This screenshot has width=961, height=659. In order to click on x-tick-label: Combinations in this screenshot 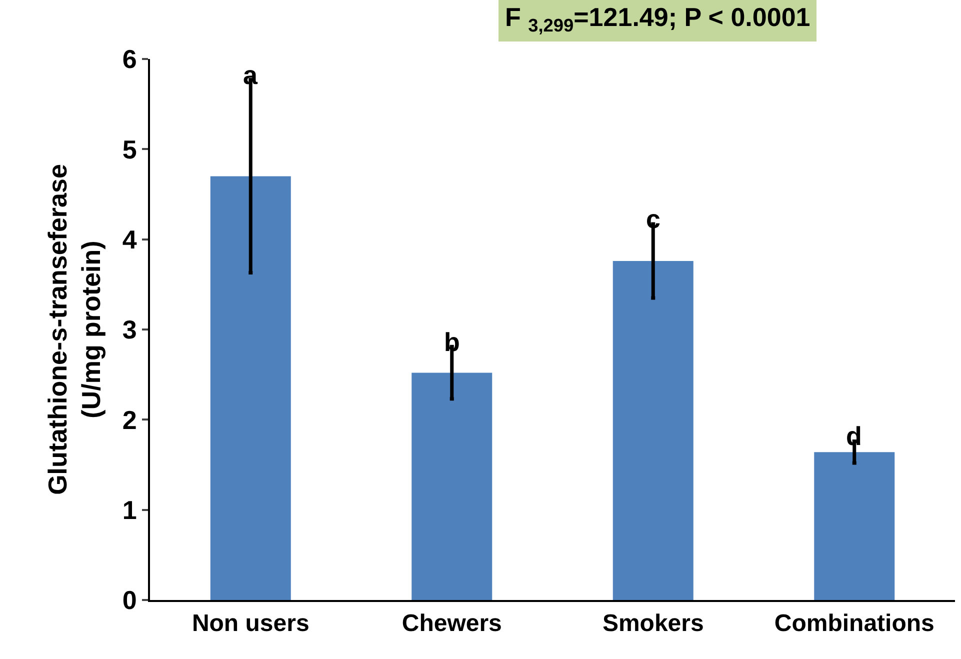, I will do `click(854, 623)`.